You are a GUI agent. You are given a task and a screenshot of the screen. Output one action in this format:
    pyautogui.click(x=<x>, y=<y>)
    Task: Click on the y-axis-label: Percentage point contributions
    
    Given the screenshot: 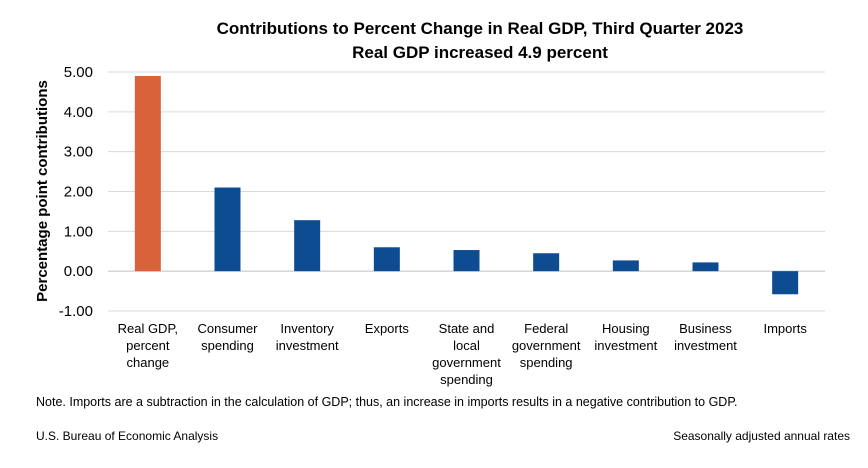 What is the action you would take?
    pyautogui.click(x=42, y=191)
    